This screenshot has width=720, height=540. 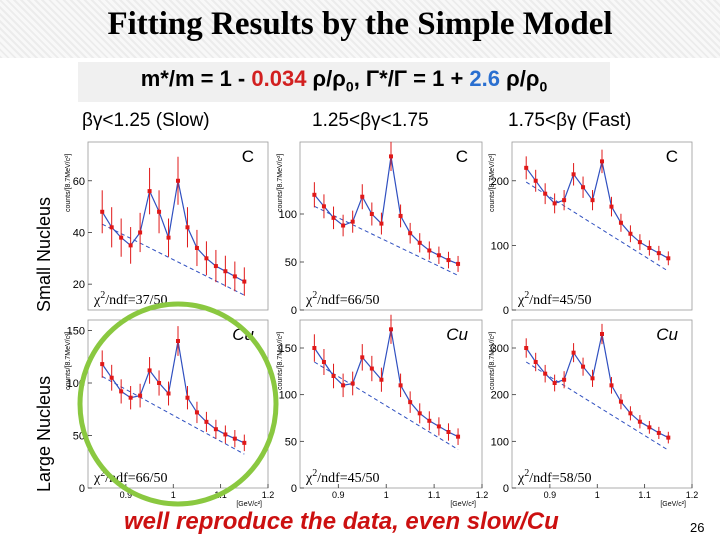 I want to click on page-number: 26, so click(x=697, y=527).